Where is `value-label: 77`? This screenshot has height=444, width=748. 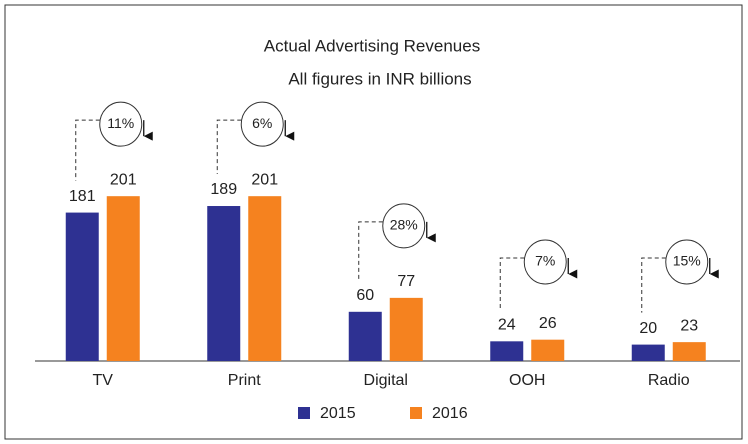
value-label: 77 is located at coordinates (406, 281).